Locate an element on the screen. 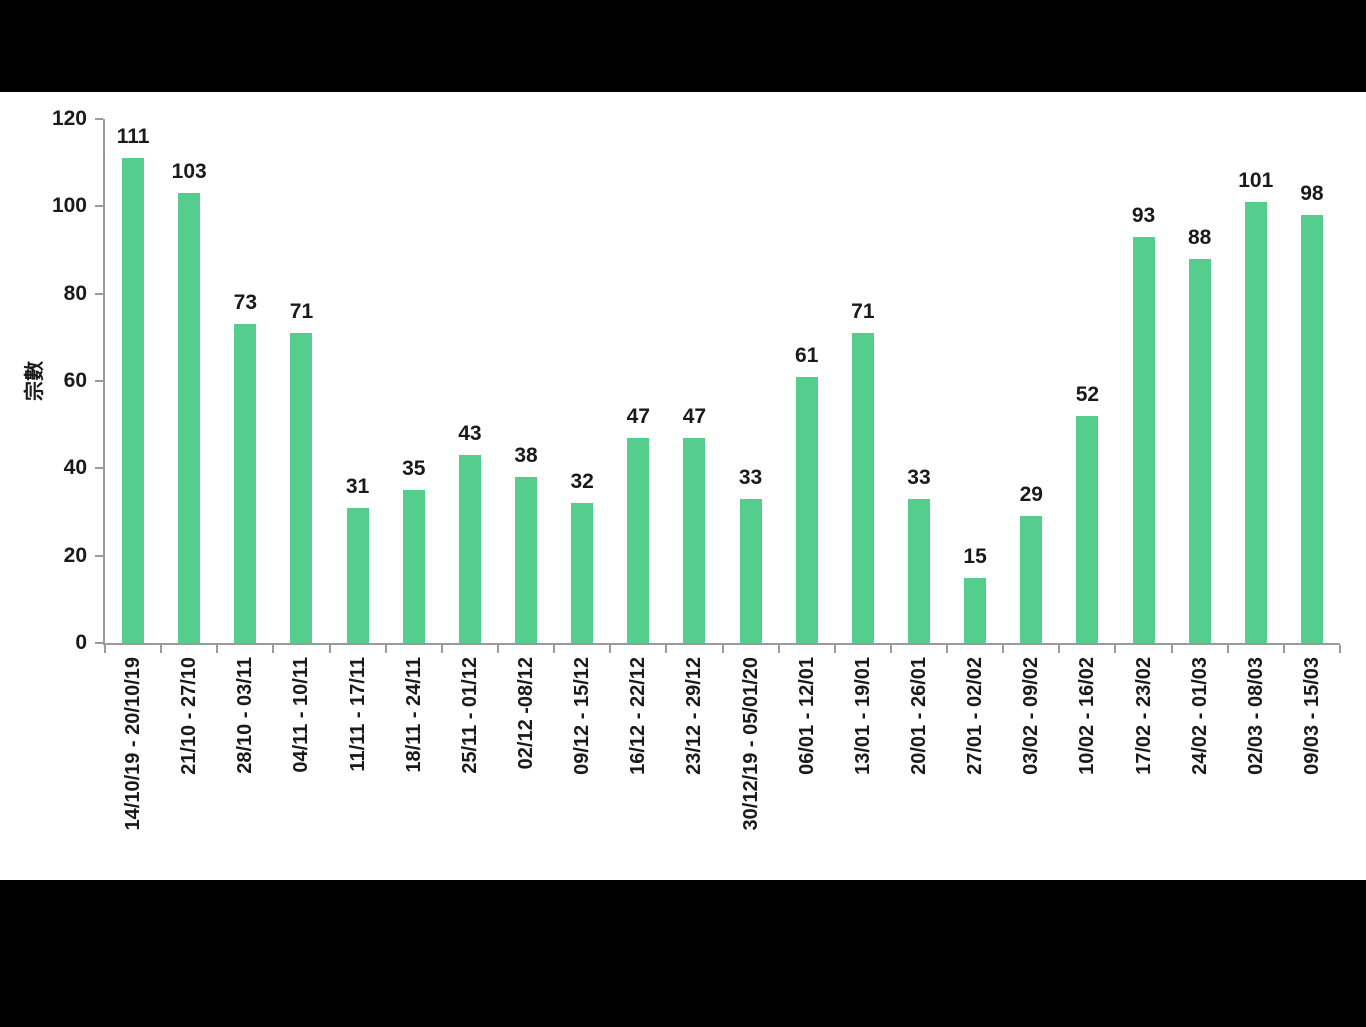 The image size is (1366, 1027). bar-value-label: 93 is located at coordinates (1143, 215).